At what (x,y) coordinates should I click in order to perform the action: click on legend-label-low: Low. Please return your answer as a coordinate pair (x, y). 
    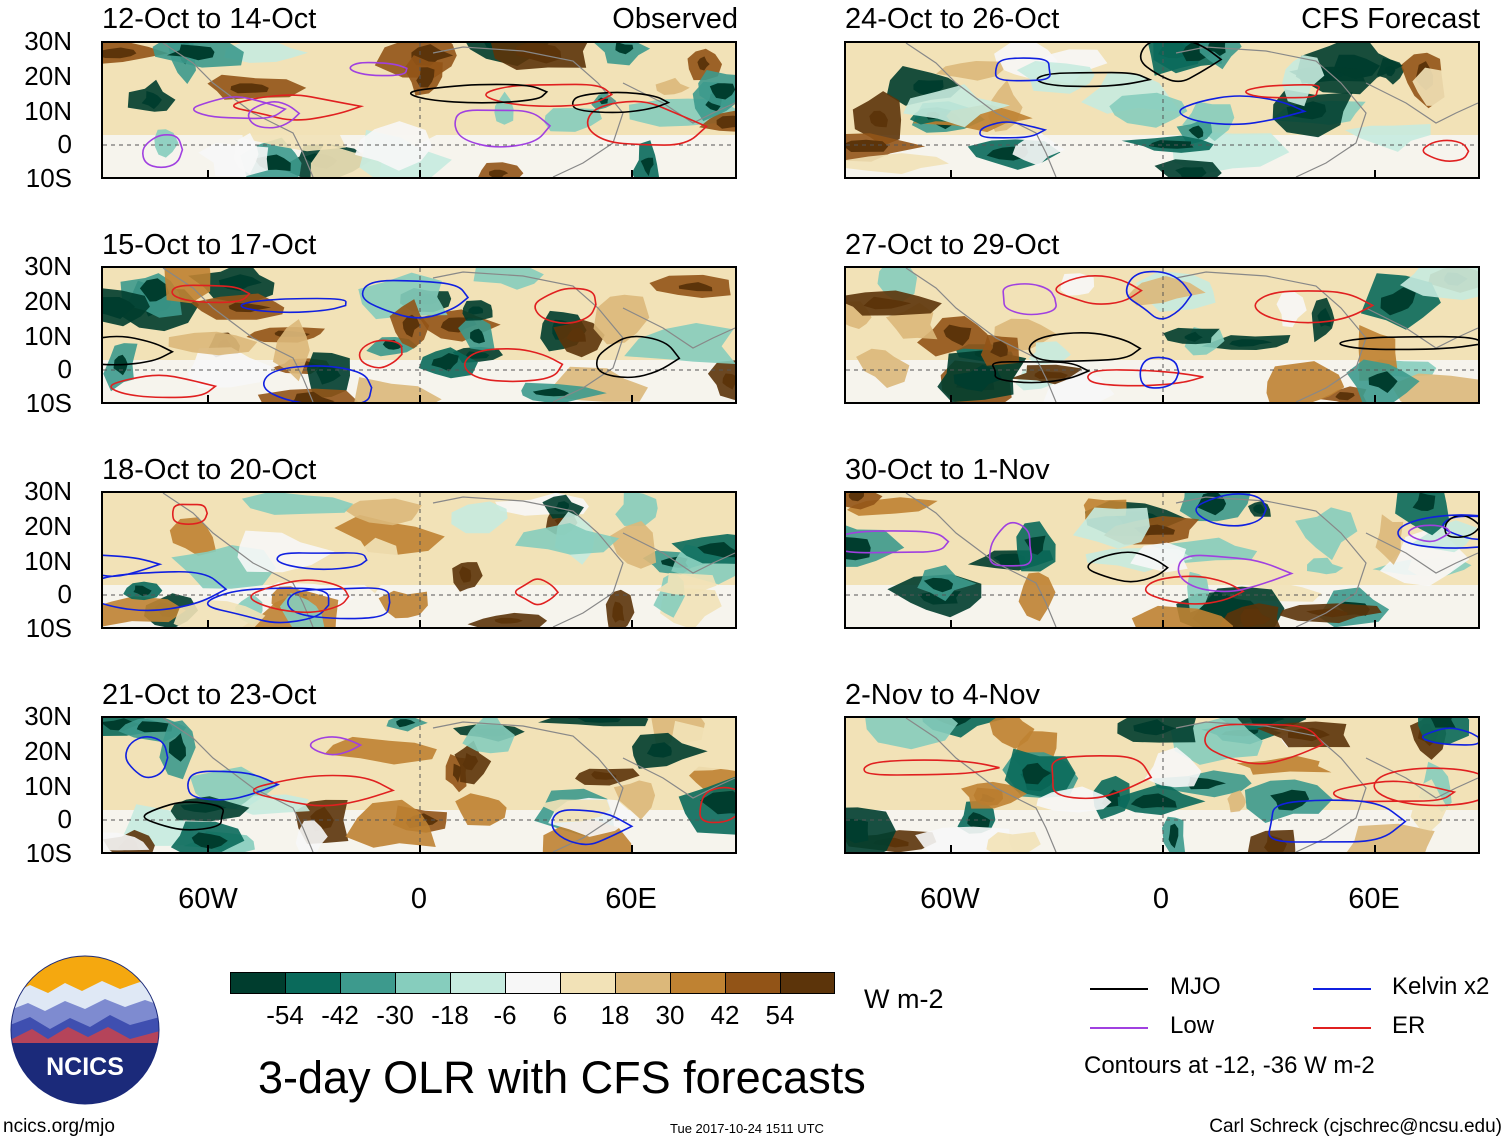
    Looking at the image, I should click on (1192, 1025).